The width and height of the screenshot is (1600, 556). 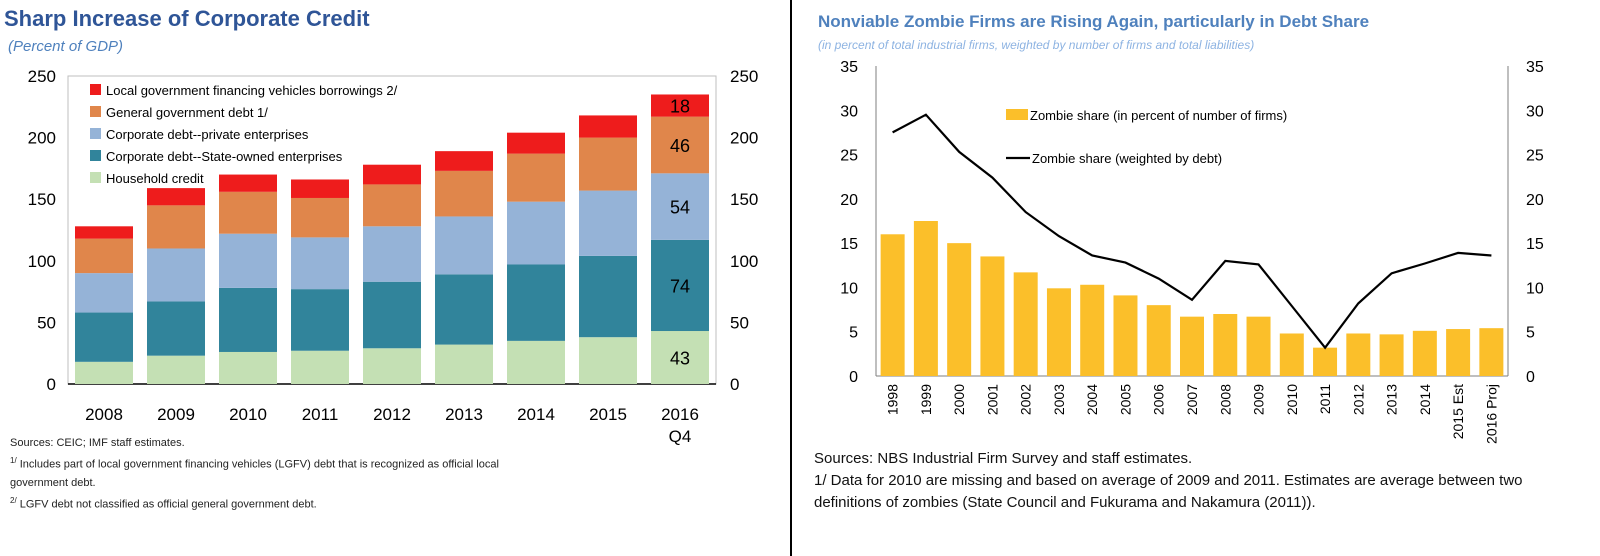 What do you see at coordinates (13, 500) in the screenshot?
I see `footnote-2-mark: 2/` at bounding box center [13, 500].